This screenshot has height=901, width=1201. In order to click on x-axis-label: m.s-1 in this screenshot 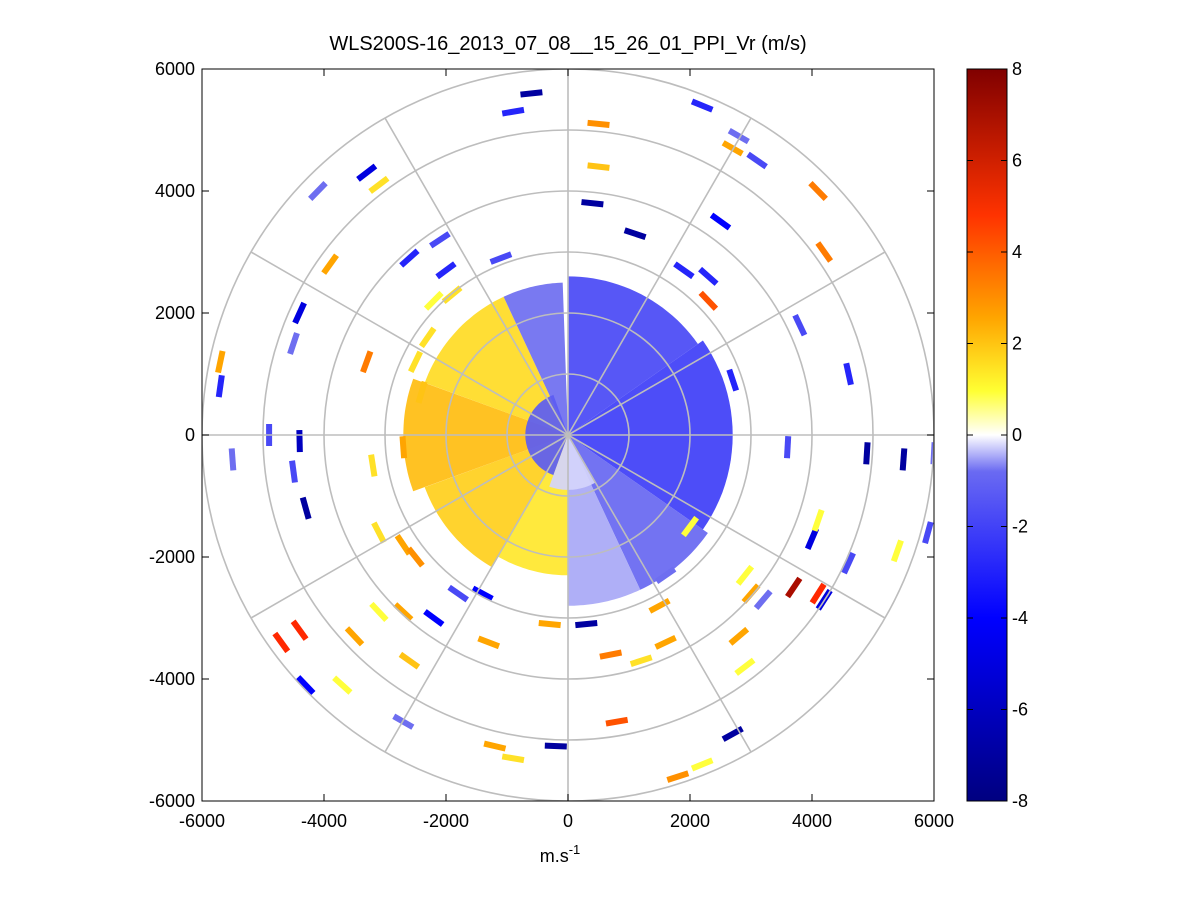, I will do `click(560, 854)`.